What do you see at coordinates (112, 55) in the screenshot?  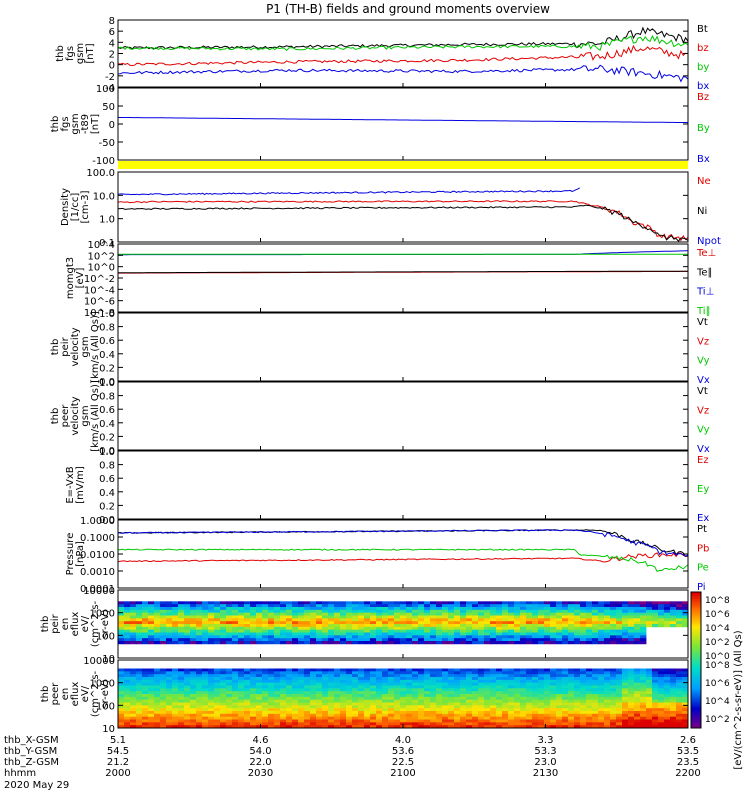 I see `y-tick-label: 2` at bounding box center [112, 55].